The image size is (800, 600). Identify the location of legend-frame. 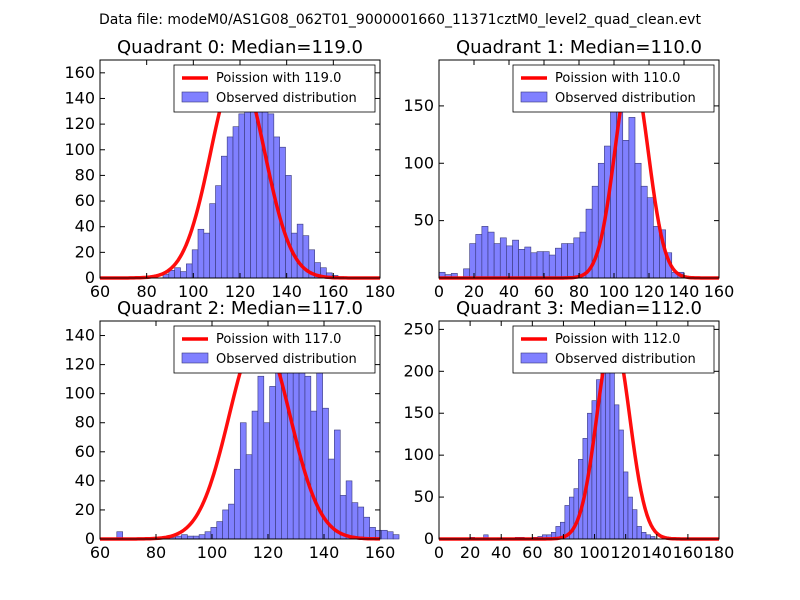
(274, 88).